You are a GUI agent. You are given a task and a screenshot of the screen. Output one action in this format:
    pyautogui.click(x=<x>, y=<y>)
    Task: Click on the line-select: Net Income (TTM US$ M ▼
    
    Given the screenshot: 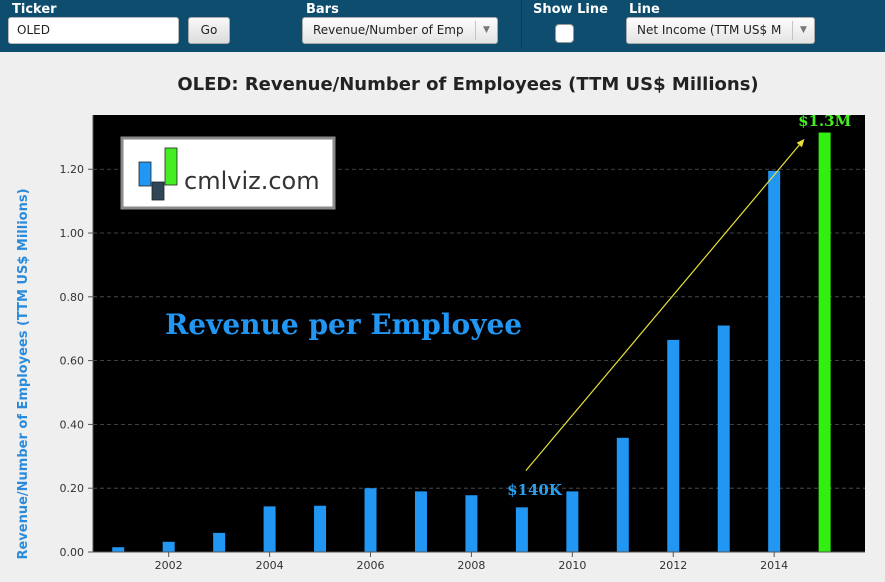 What is the action you would take?
    pyautogui.click(x=720, y=30)
    